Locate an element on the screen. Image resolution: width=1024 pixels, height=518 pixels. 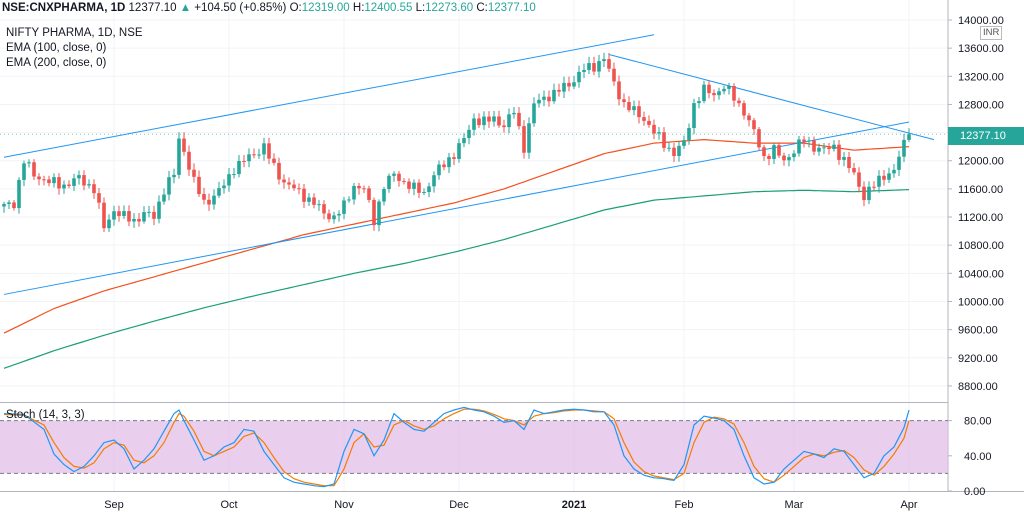
ema200-legend: EMA (200, close, 0) is located at coordinates (56, 63).